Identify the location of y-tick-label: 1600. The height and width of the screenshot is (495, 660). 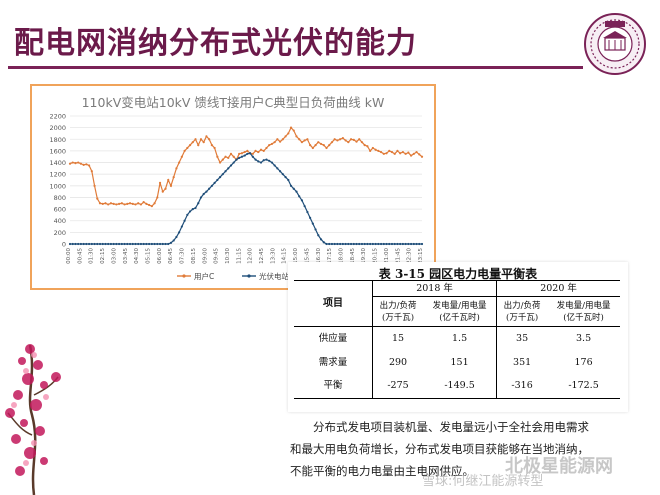
(57, 151).